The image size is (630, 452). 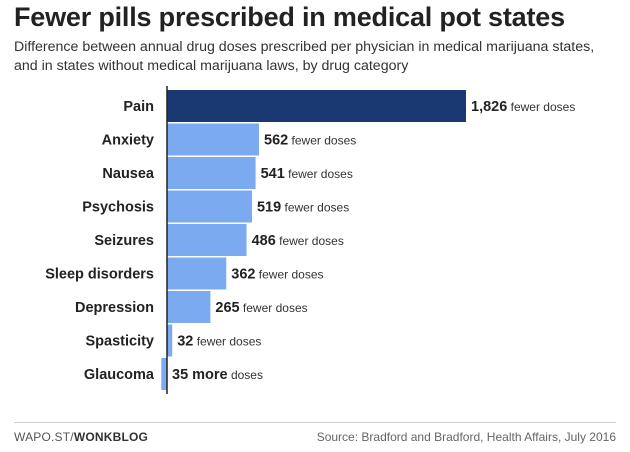 What do you see at coordinates (227, 308) in the screenshot?
I see `value-number: 265` at bounding box center [227, 308].